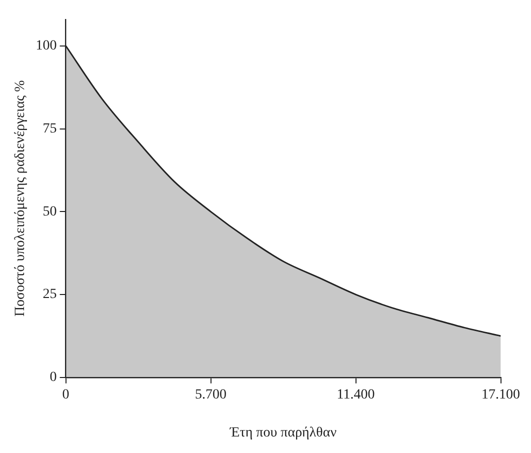 This screenshot has height=453, width=531. Describe the element at coordinates (211, 394) in the screenshot. I see `x-tick-label: 5.700` at that location.